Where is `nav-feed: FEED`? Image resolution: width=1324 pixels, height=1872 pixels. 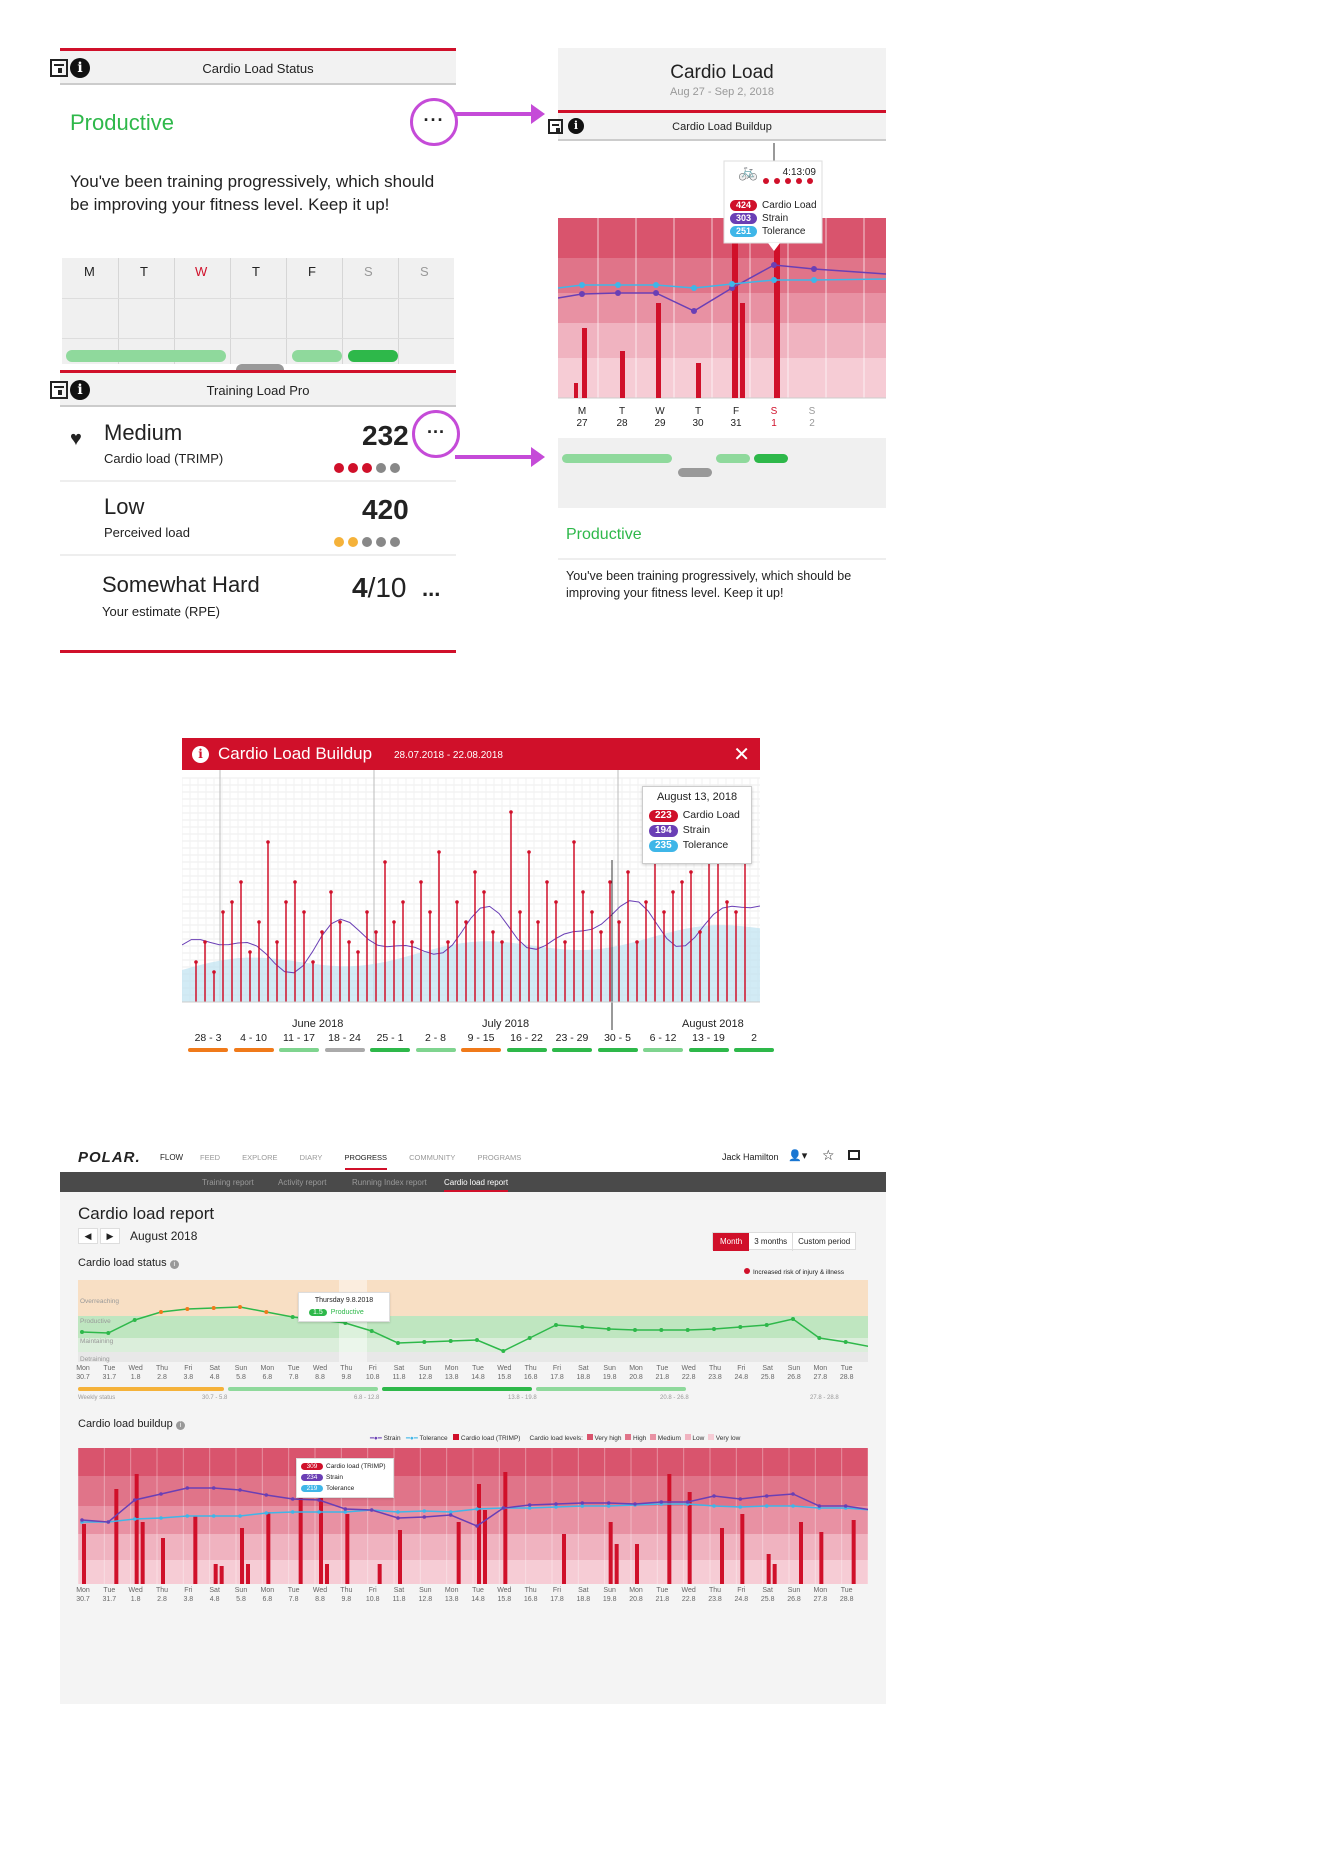 nav-feed: FEED is located at coordinates (210, 1157).